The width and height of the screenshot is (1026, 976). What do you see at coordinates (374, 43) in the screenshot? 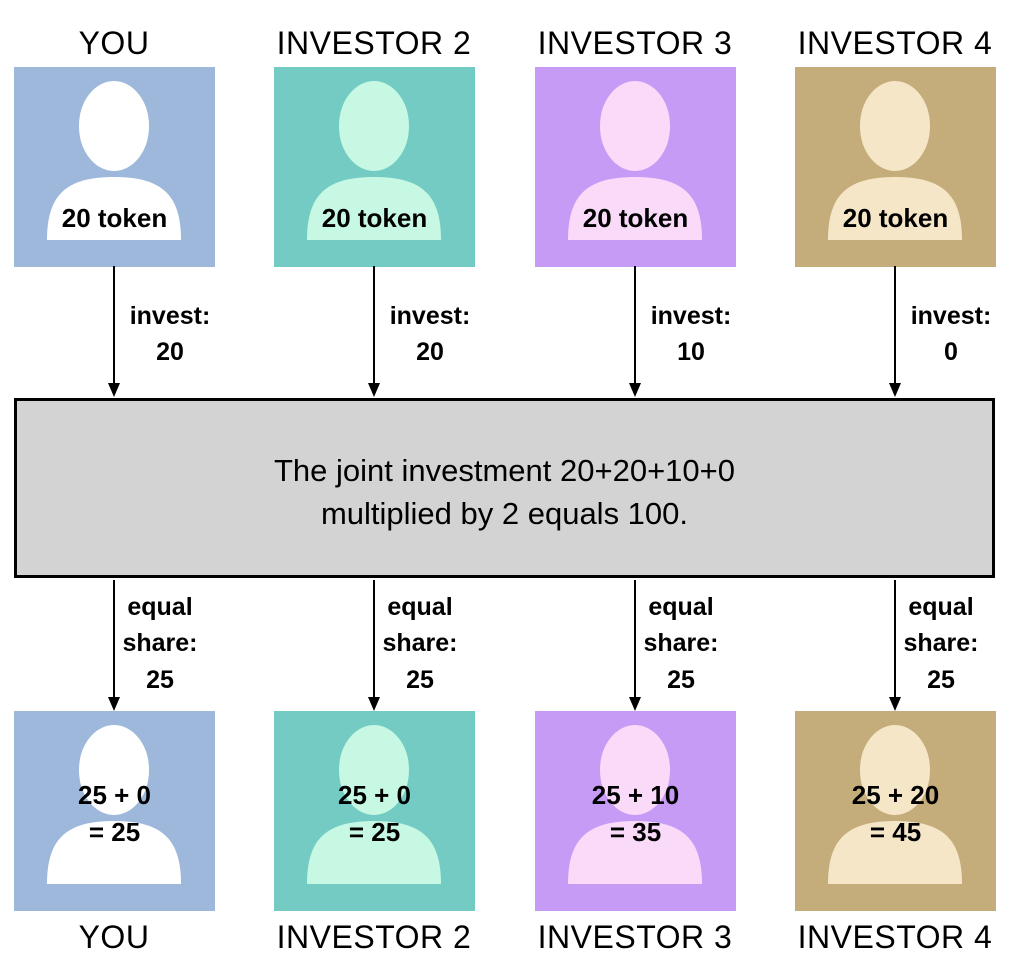
I see `label-top-investor-2: INVESTOR 2` at bounding box center [374, 43].